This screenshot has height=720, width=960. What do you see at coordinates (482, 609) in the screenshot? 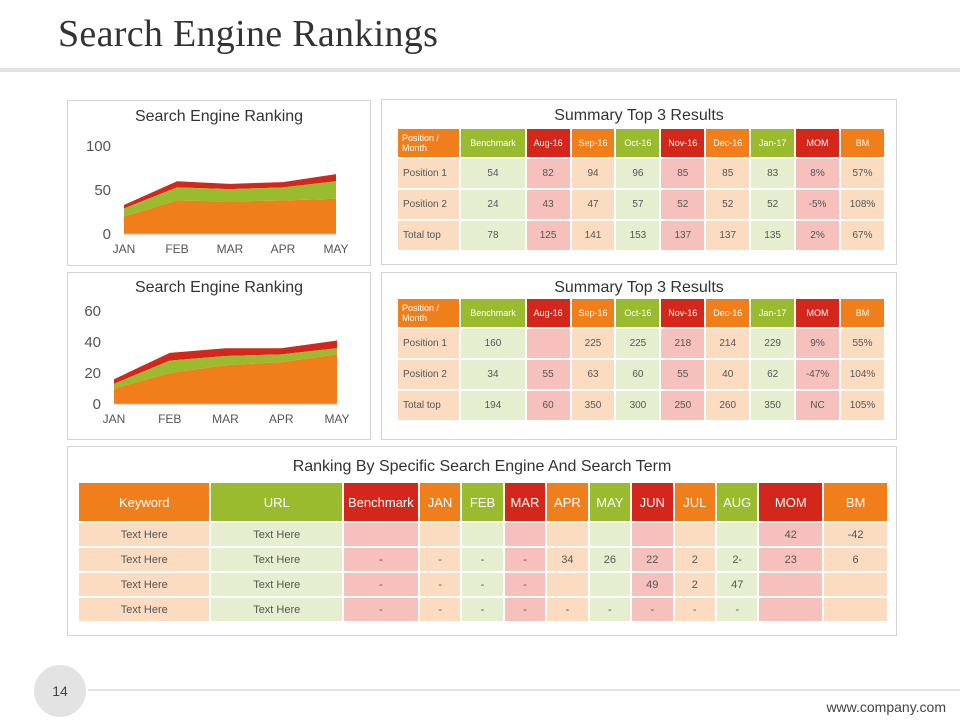
I see `ranking-cell-3-4: -` at bounding box center [482, 609].